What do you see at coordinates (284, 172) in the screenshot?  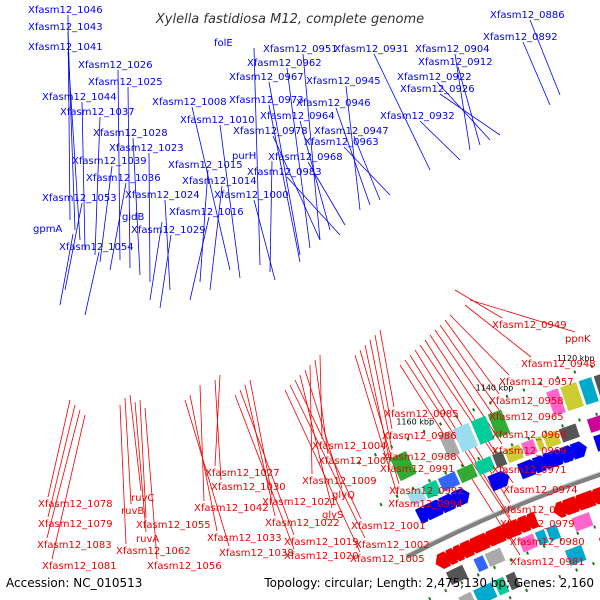 I see `gene-label-forward: Xfasm12_0983` at bounding box center [284, 172].